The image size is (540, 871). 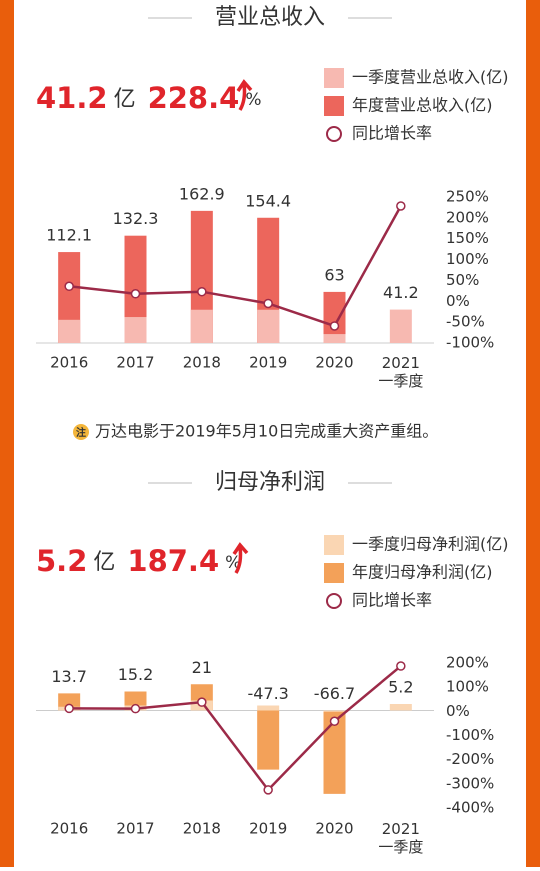 I want to click on headline-growth: 228.4, so click(x=194, y=98).